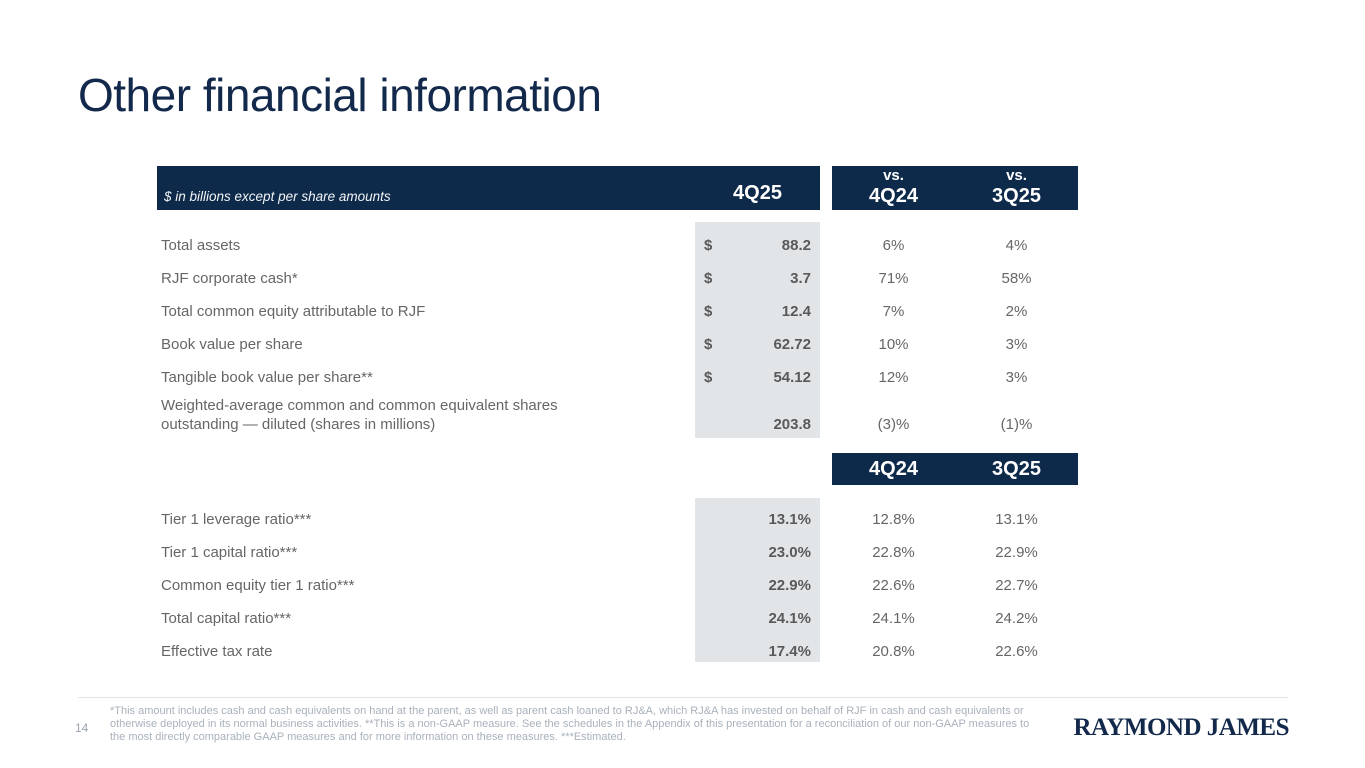 Image resolution: width=1365 pixels, height=768 pixels. Describe the element at coordinates (267, 377) in the screenshot. I see `row-label: Tangible book value per share**` at that location.